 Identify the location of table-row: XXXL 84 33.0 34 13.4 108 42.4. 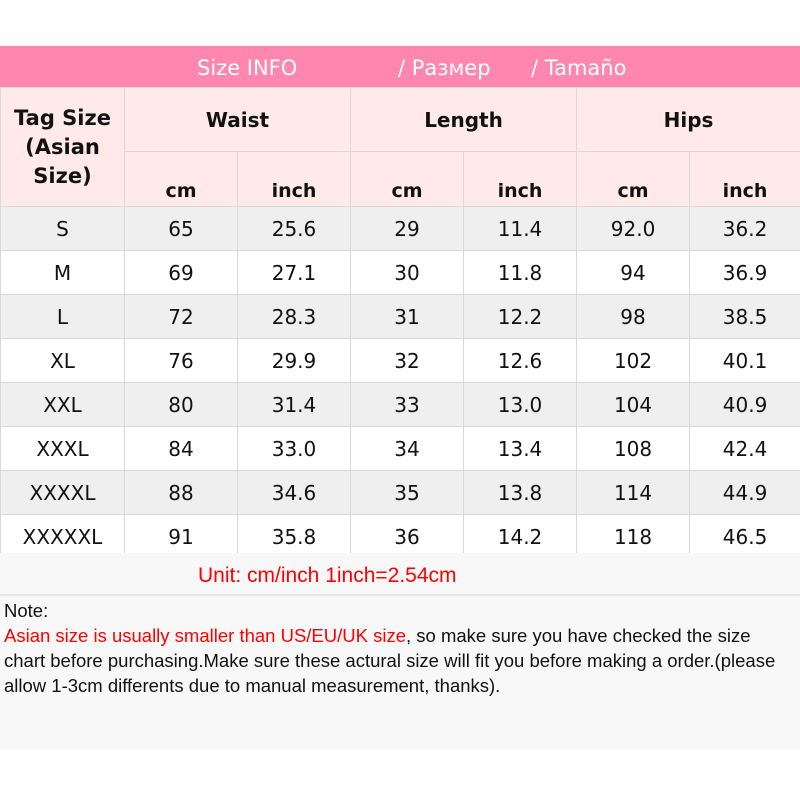
(400, 448).